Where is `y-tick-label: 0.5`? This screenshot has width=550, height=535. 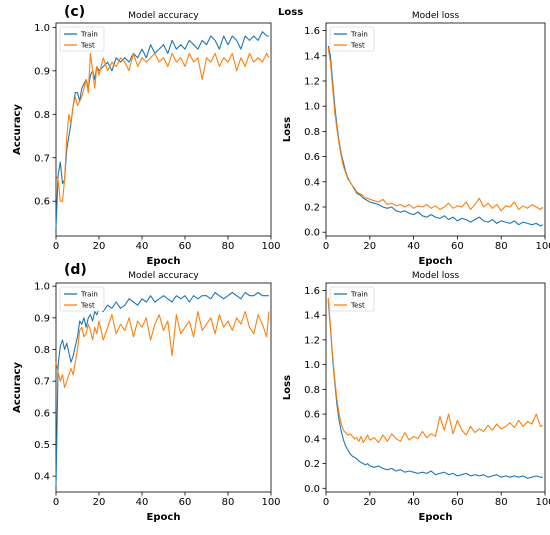 y-tick-label: 0.5 is located at coordinates (42, 445).